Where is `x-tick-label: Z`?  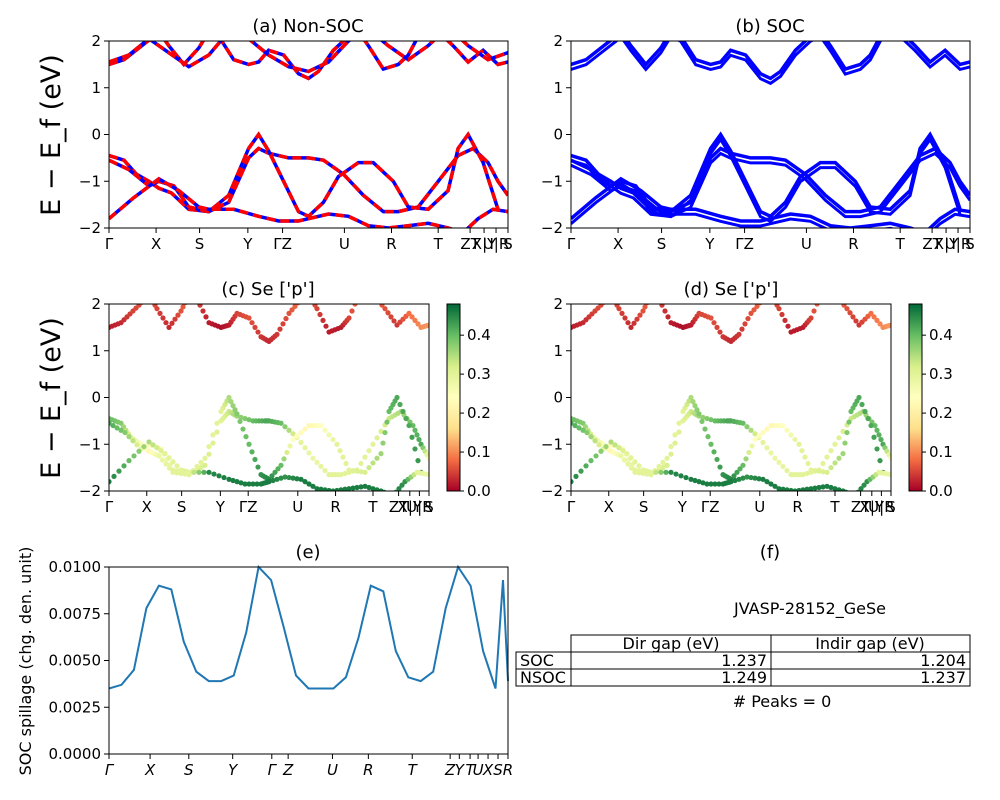 x-tick-label: Z is located at coordinates (288, 770).